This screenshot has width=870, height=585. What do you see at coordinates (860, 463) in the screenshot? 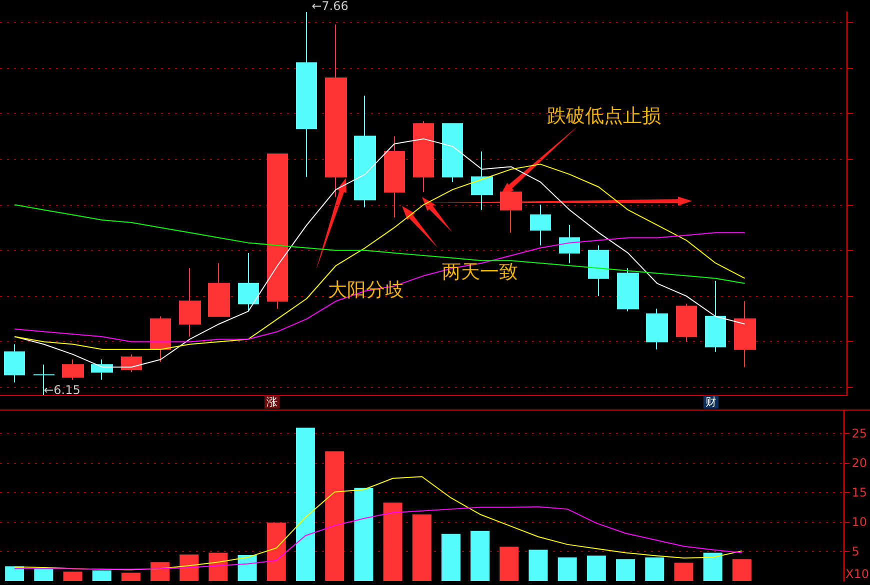
I see `y-tick-label: 20` at bounding box center [860, 463].